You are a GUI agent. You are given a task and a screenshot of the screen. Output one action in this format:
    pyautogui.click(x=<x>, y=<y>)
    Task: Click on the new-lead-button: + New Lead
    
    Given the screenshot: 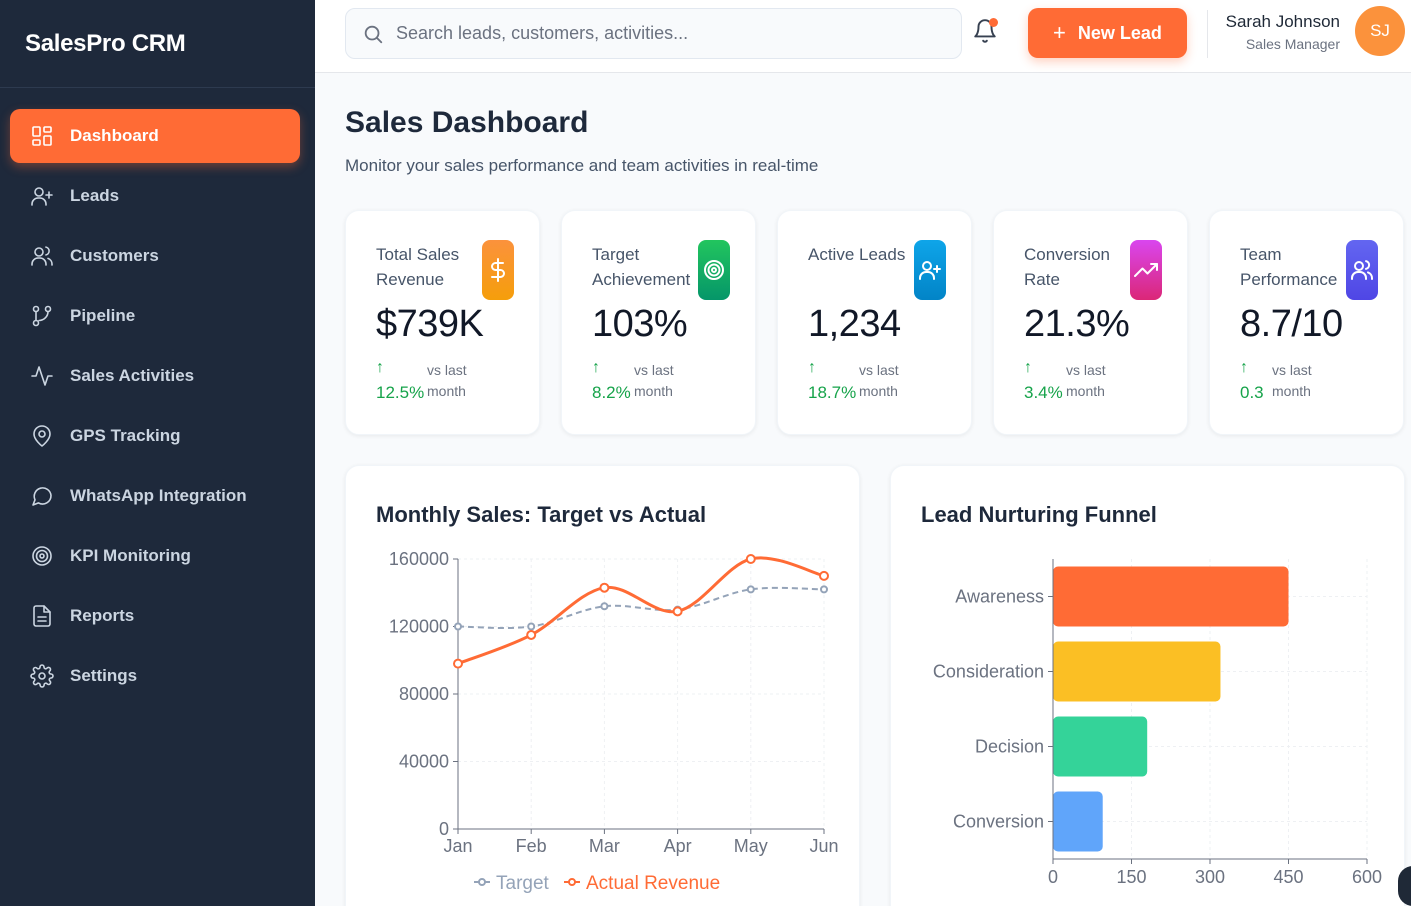 What is the action you would take?
    pyautogui.click(x=1107, y=33)
    